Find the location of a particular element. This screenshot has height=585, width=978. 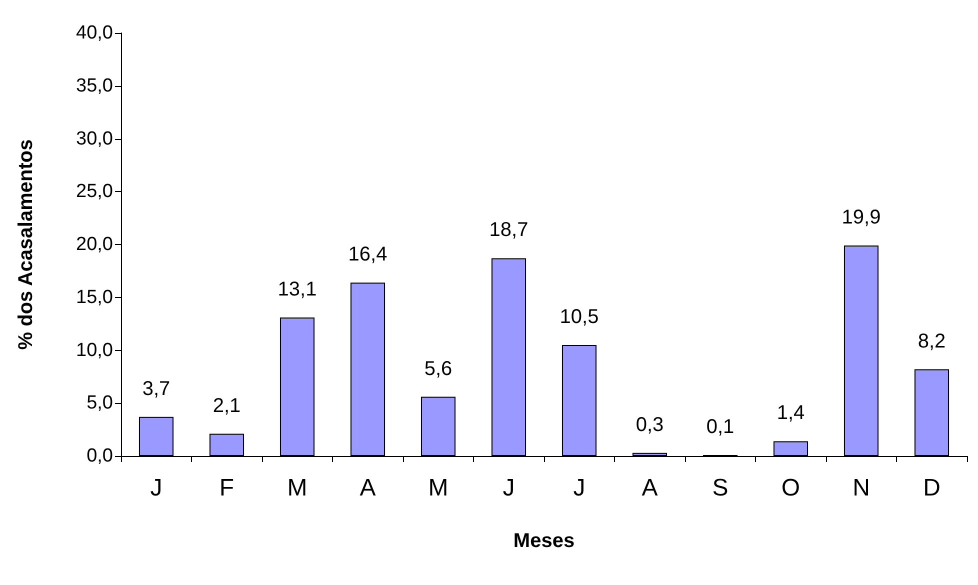

x-tick-label: N is located at coordinates (861, 488).